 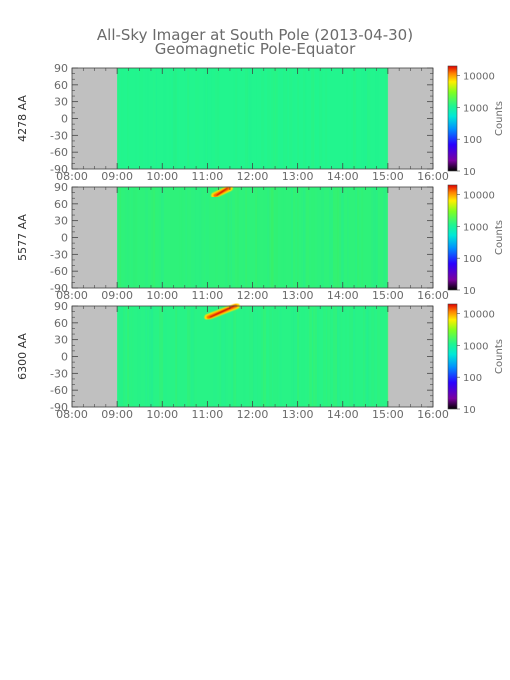 What do you see at coordinates (22, 237) in the screenshot?
I see `y-axis-label: 5577 AA` at bounding box center [22, 237].